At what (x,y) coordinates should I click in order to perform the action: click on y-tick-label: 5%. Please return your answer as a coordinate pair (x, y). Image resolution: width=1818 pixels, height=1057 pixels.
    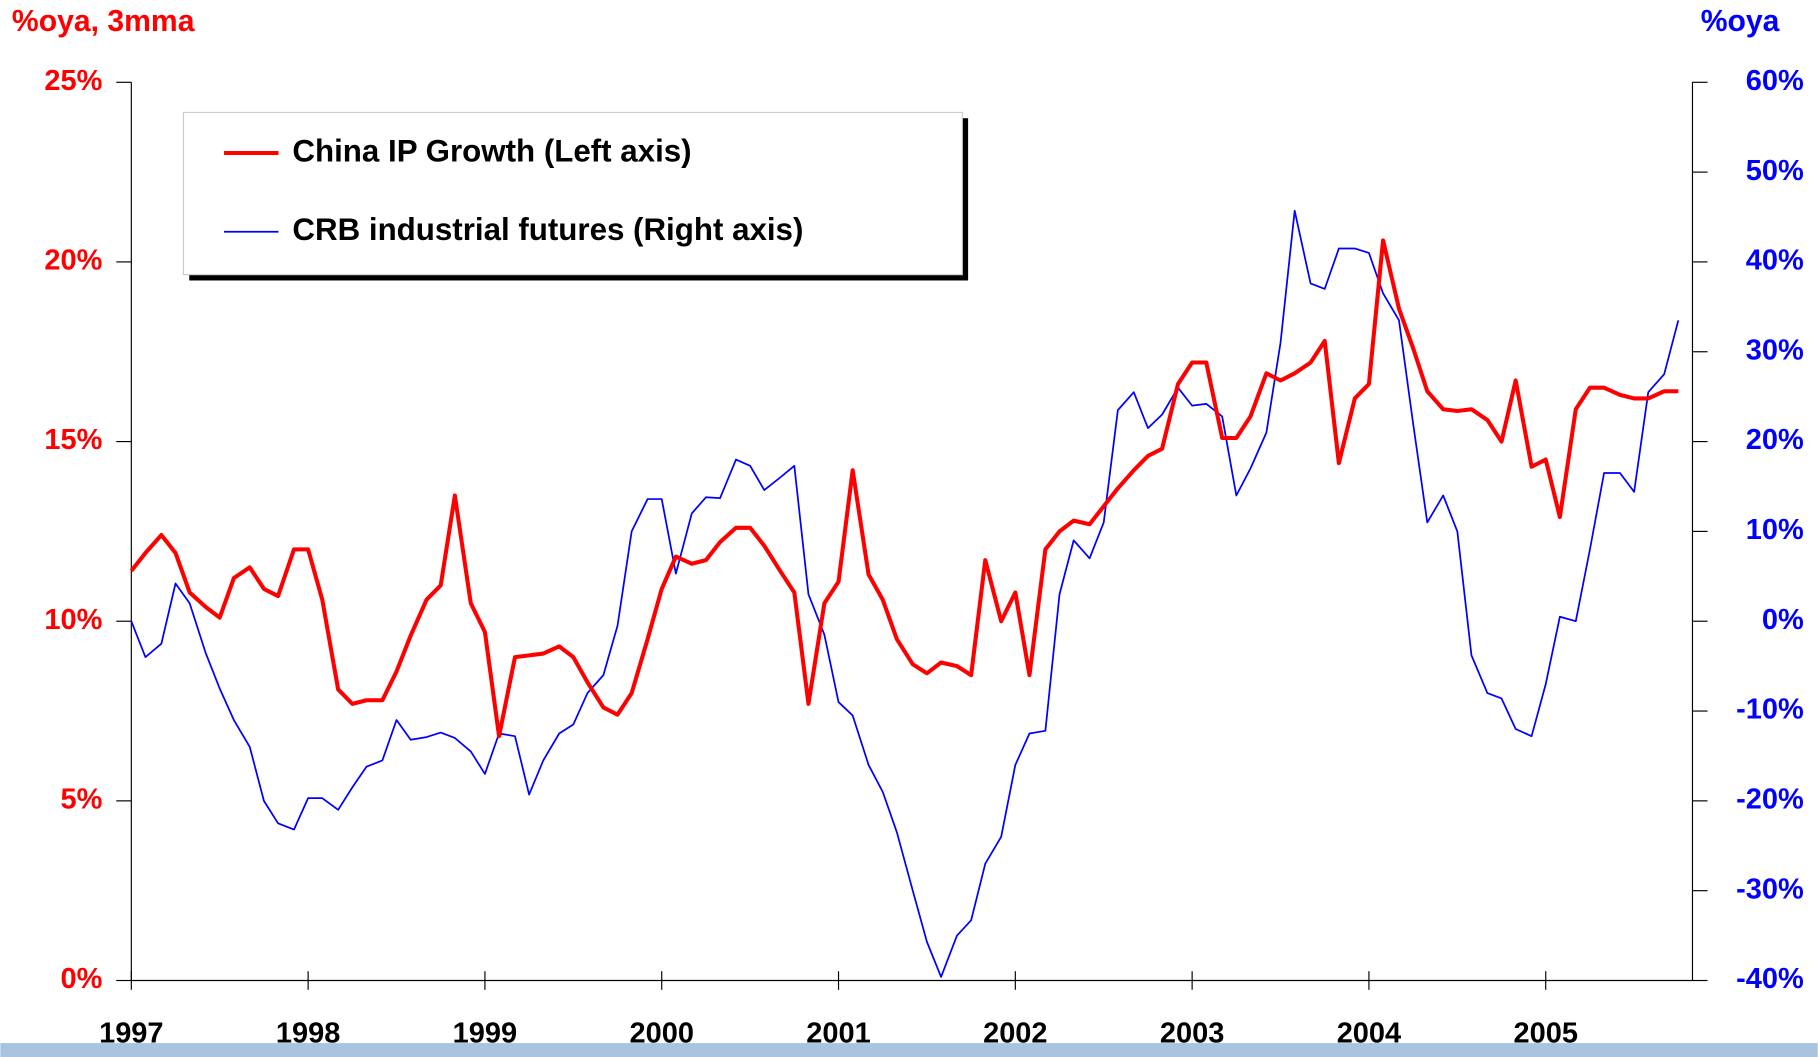
    Looking at the image, I should click on (81, 800).